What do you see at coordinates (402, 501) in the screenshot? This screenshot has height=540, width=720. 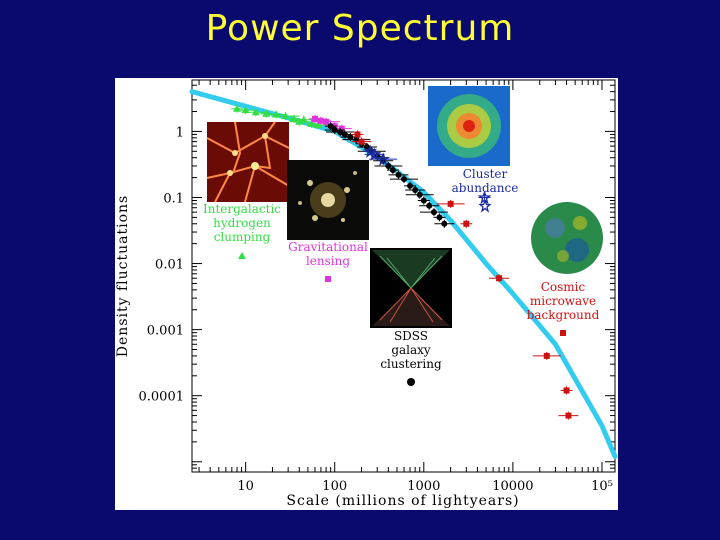 I see `x-axis-title: Scale (millions of lightyears)` at bounding box center [402, 501].